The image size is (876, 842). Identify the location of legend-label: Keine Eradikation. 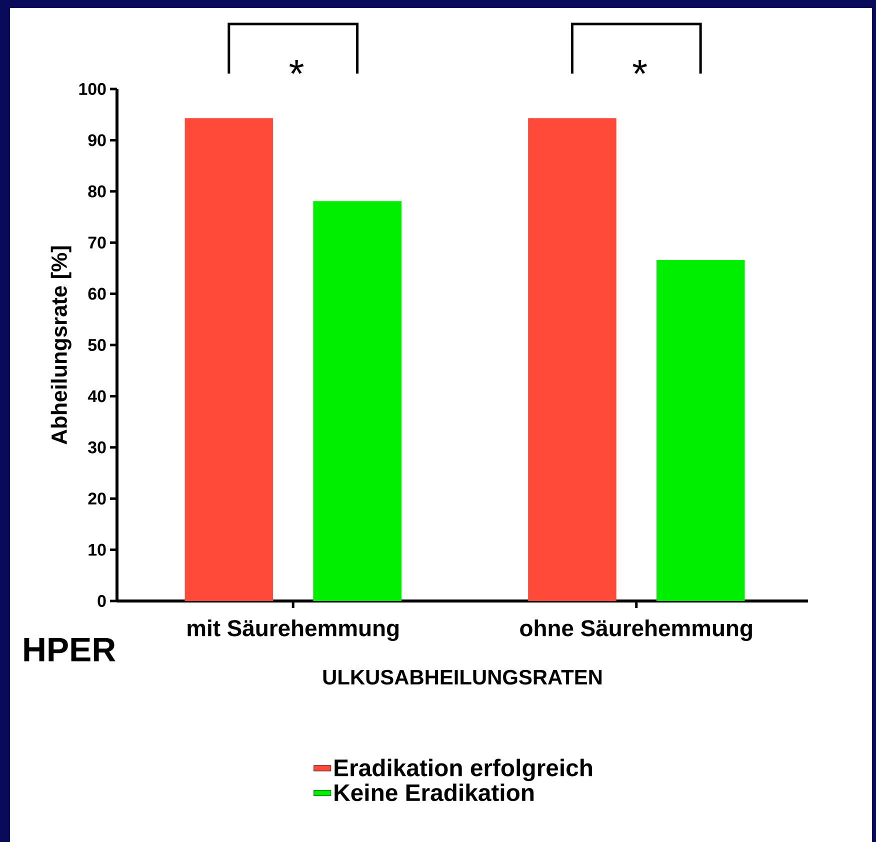
(434, 793).